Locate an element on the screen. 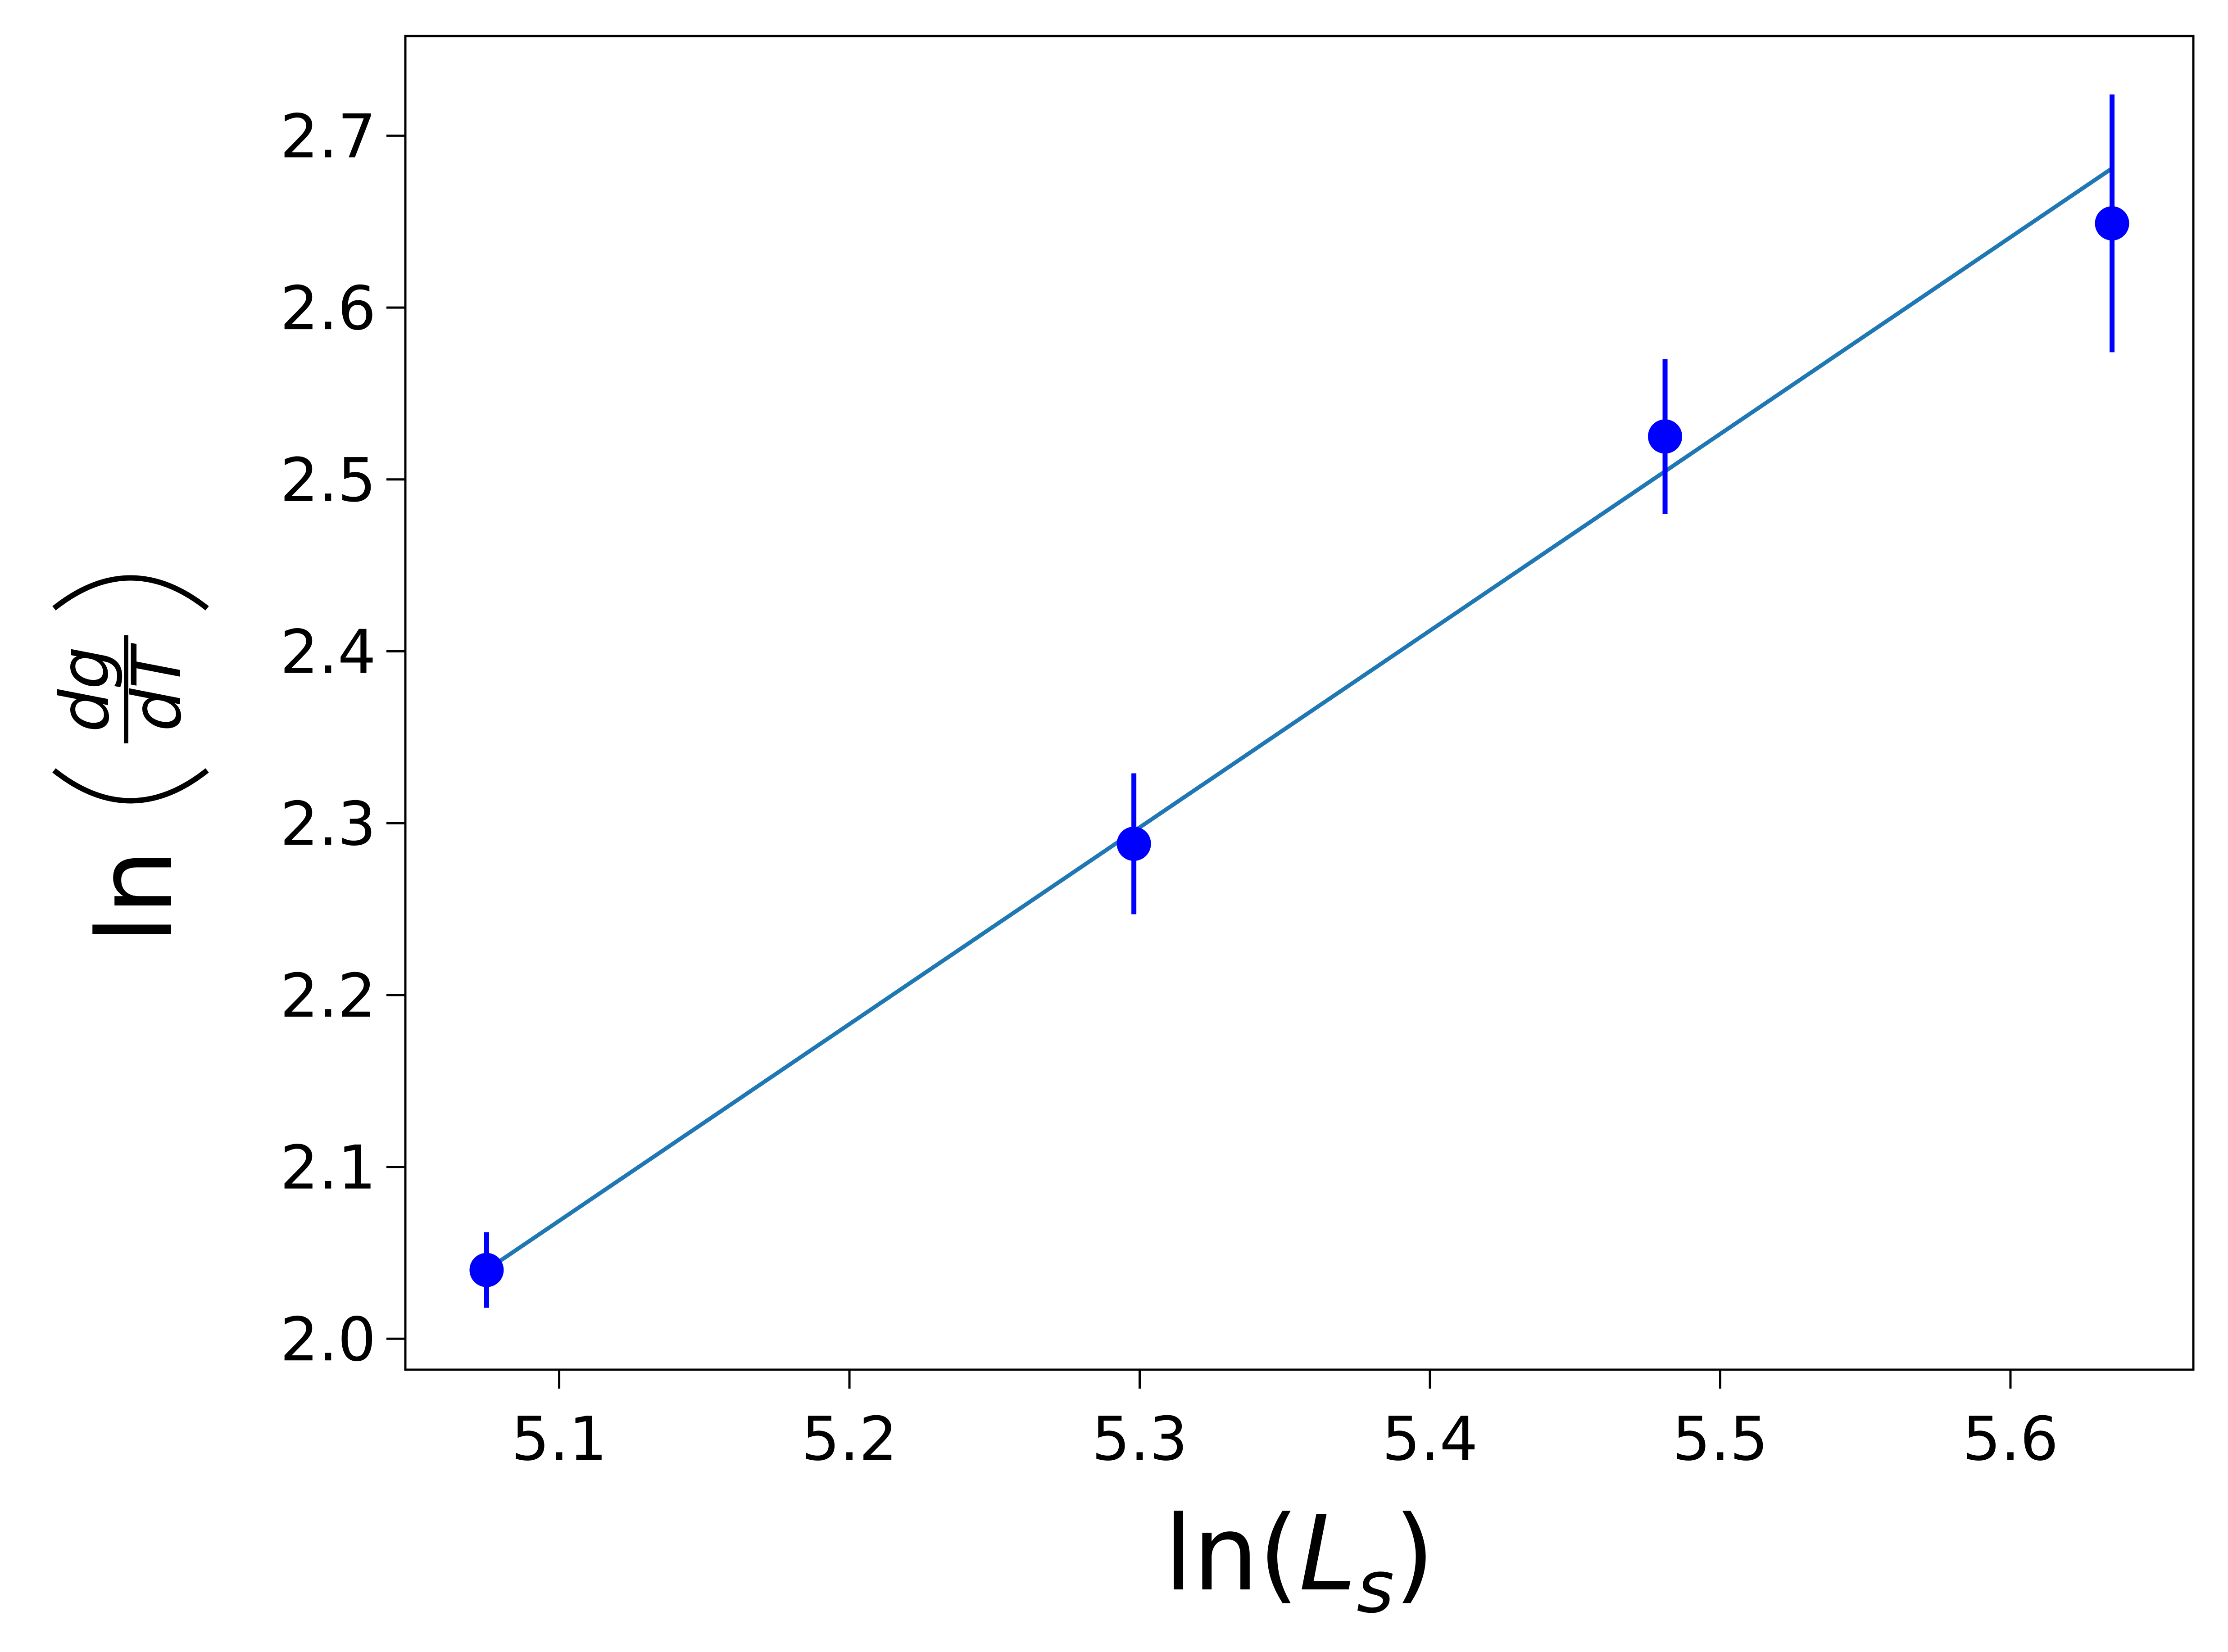 This screenshot has width=2228, height=1652. y-axis-label: ln dg dT is located at coordinates (127, 760).